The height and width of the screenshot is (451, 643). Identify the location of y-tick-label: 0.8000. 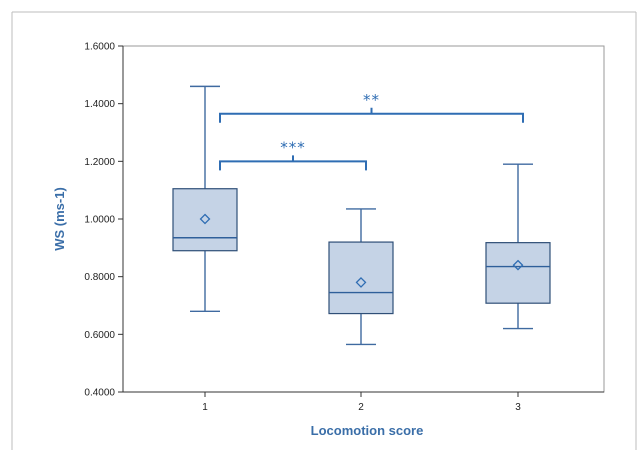
(99, 277).